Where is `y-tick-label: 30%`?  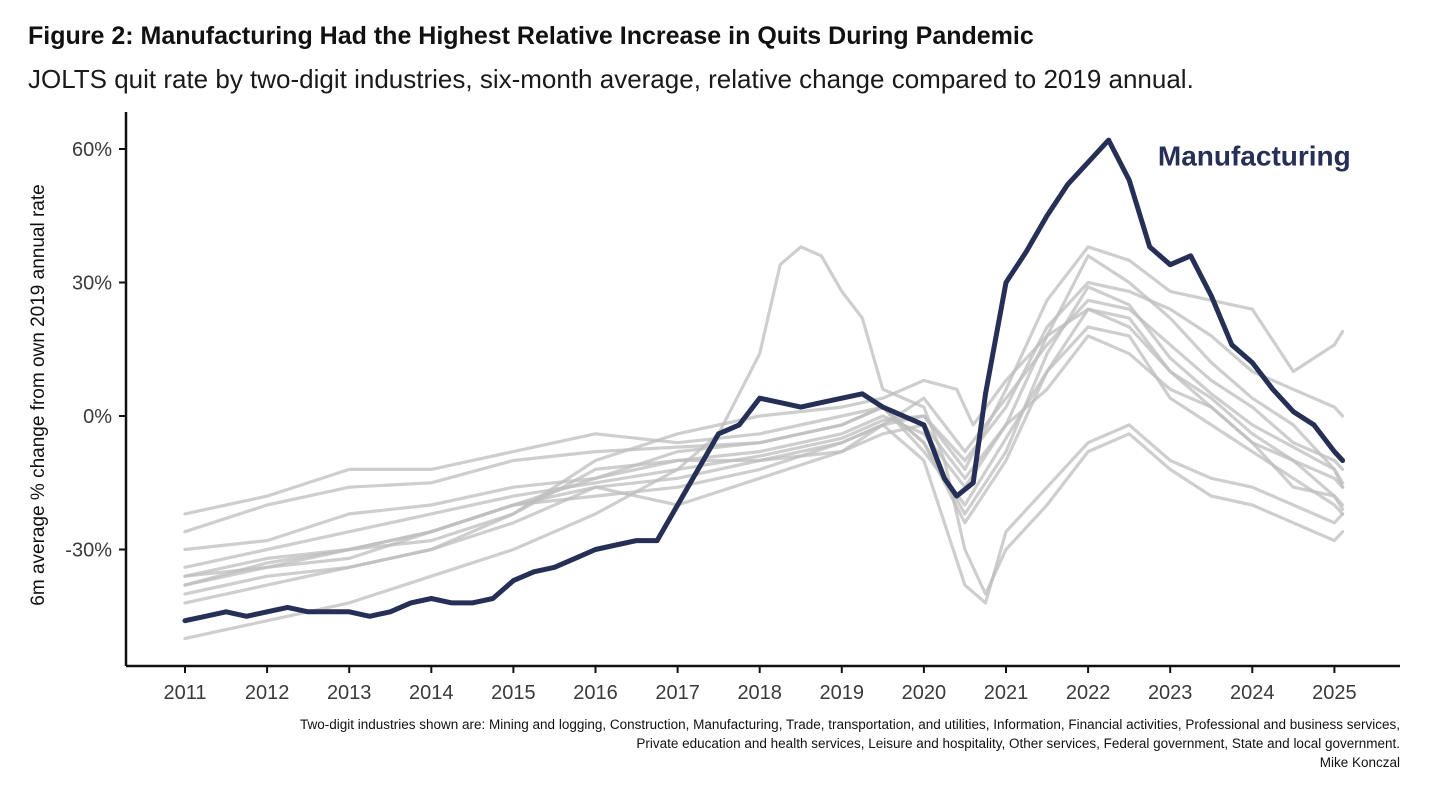
y-tick-label: 30% is located at coordinates (92, 284).